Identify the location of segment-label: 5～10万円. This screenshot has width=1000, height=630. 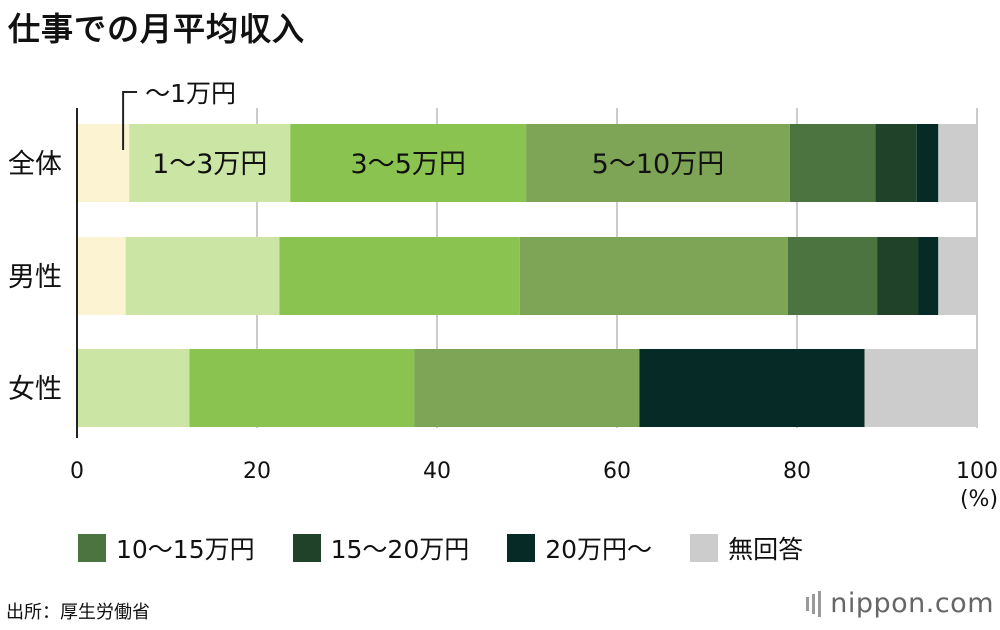
(658, 164).